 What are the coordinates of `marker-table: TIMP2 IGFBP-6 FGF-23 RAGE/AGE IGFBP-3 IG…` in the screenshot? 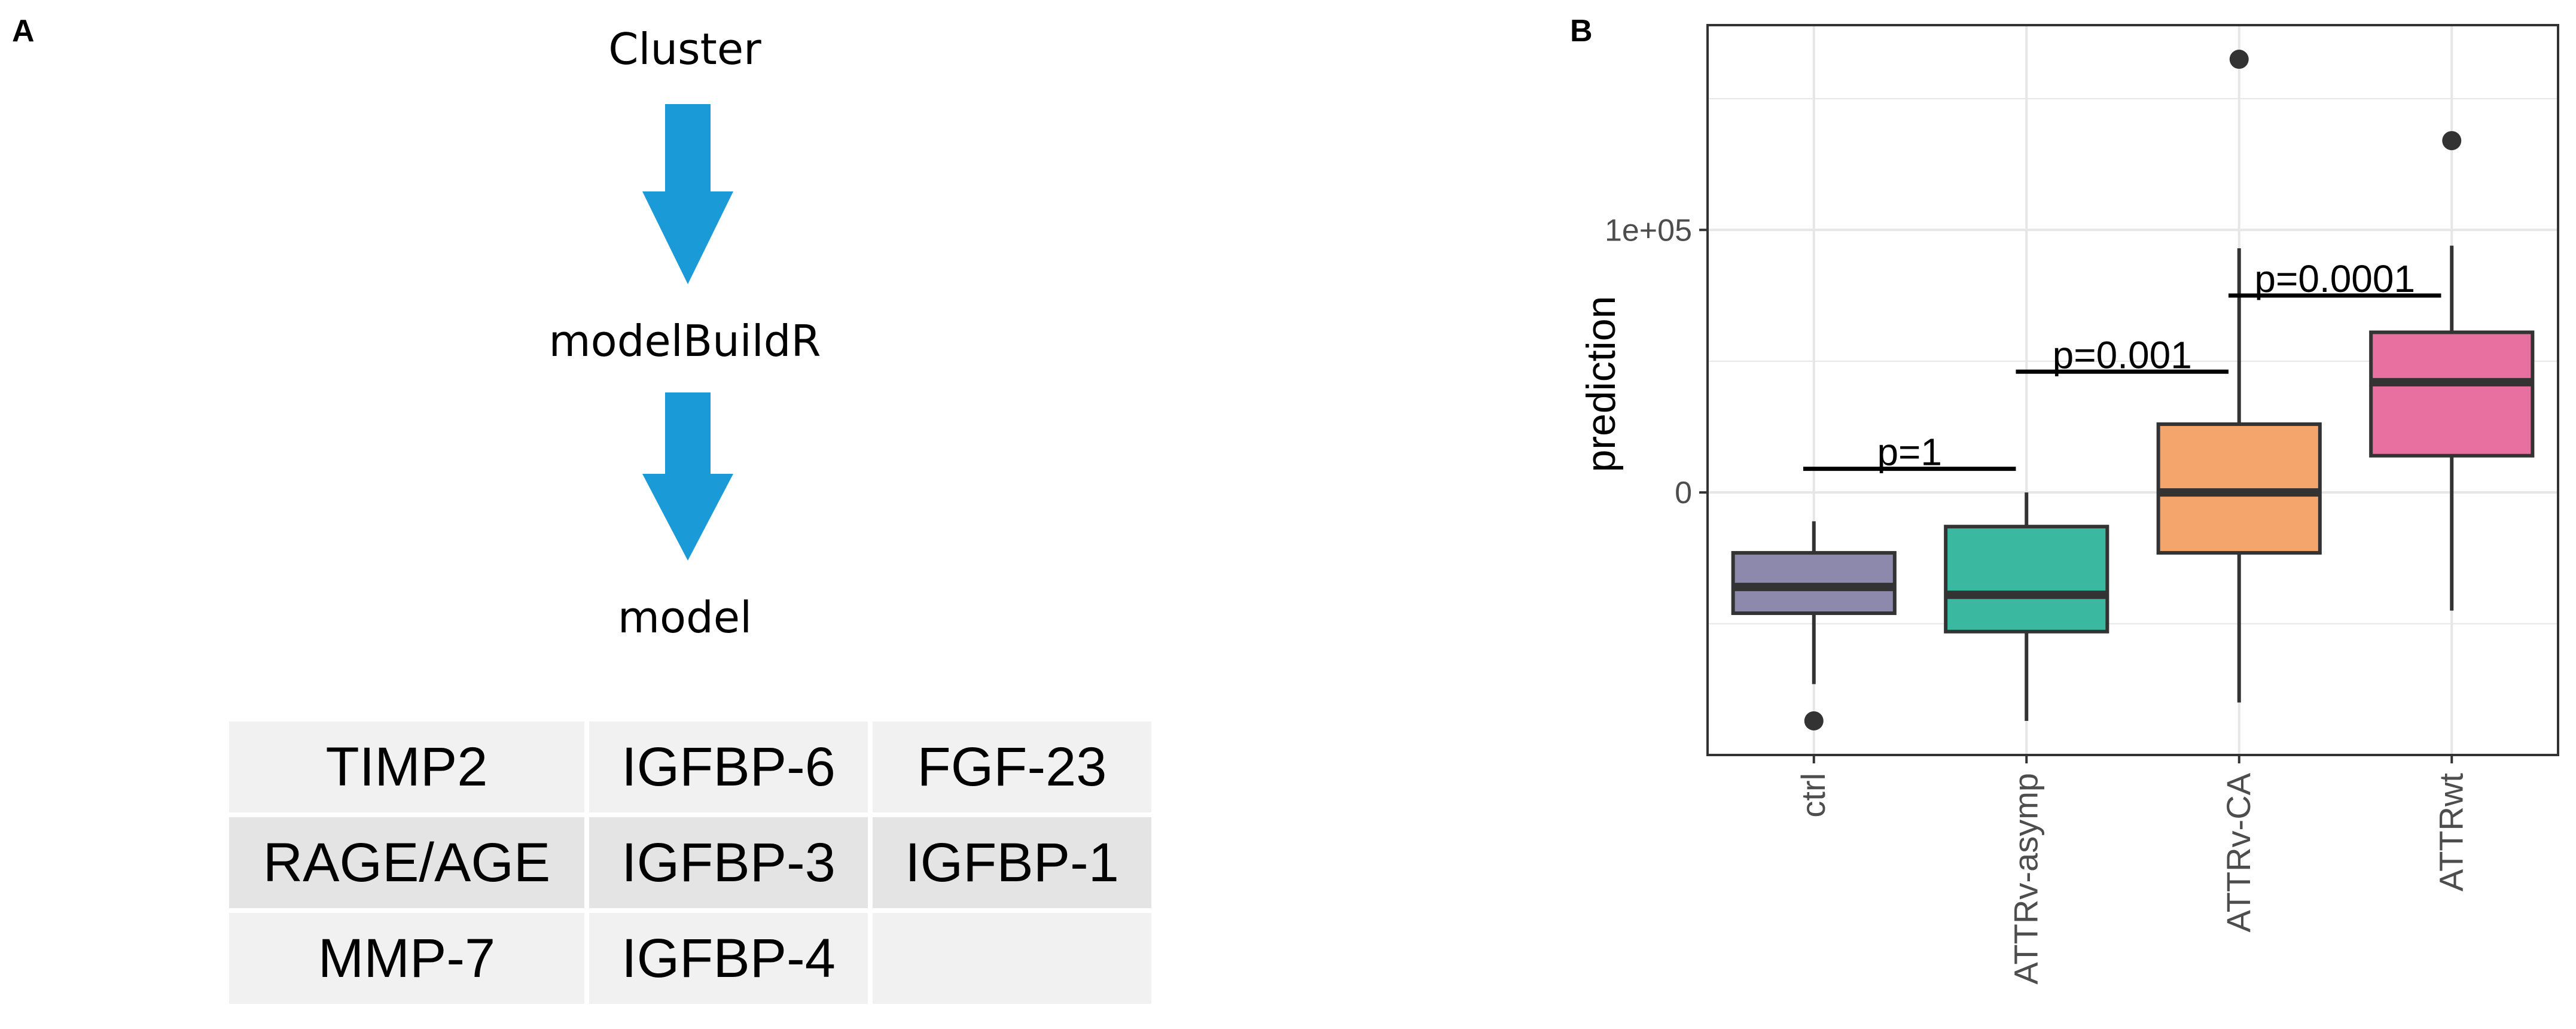 It's located at (690, 863).